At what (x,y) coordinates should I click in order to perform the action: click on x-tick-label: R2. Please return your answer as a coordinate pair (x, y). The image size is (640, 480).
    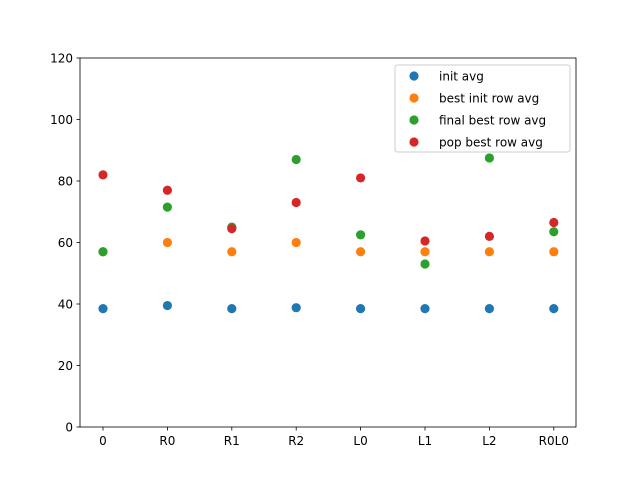
    Looking at the image, I should click on (296, 441).